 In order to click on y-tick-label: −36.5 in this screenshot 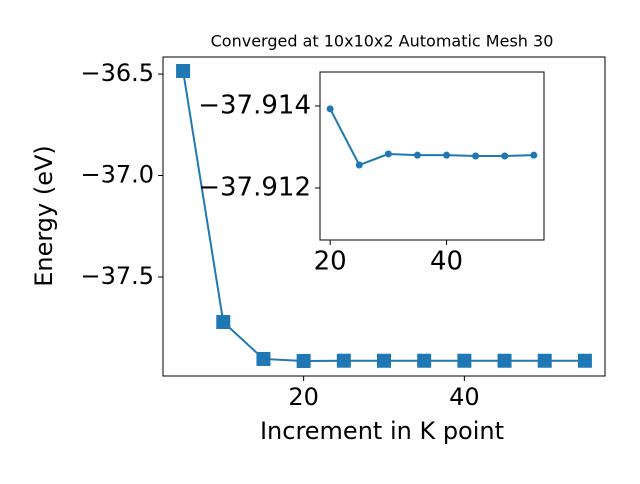, I will do `click(117, 73)`.